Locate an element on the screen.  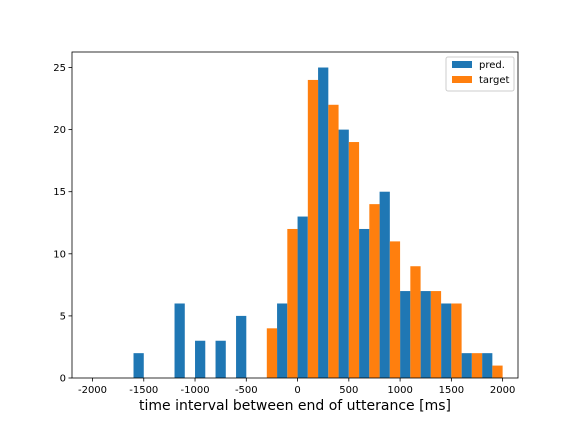
legend-swatch-target is located at coordinates (462, 79).